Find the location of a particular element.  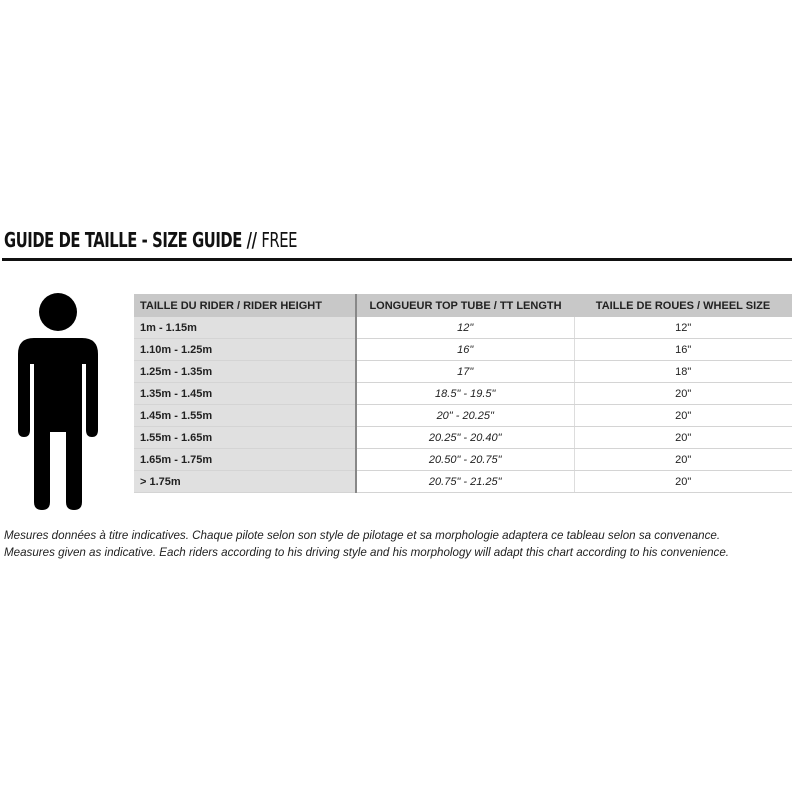

table-row: 1.55m - 1.65m 20.25" - 20.40" 20" is located at coordinates (463, 437).